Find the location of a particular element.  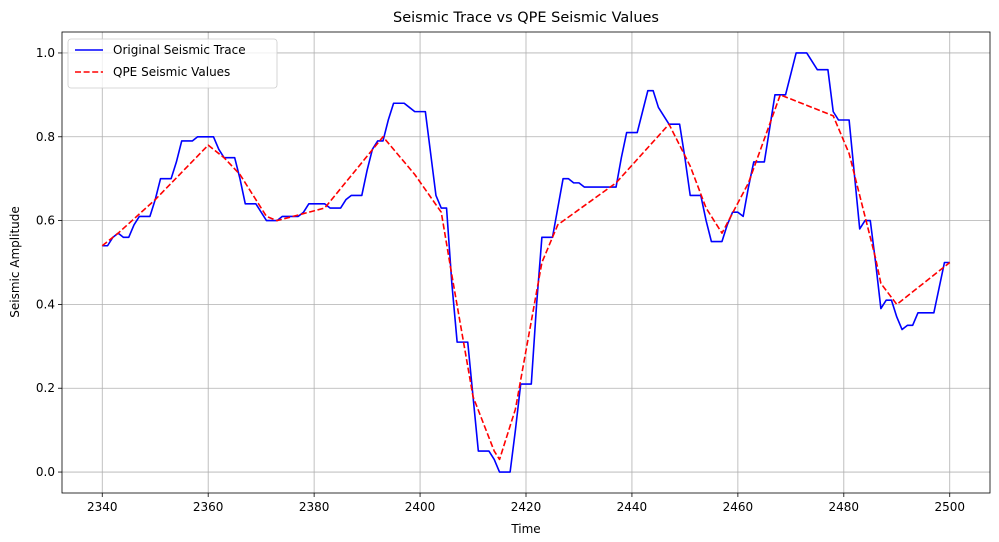

y-tick-label: 0.0 is located at coordinates (45, 472).